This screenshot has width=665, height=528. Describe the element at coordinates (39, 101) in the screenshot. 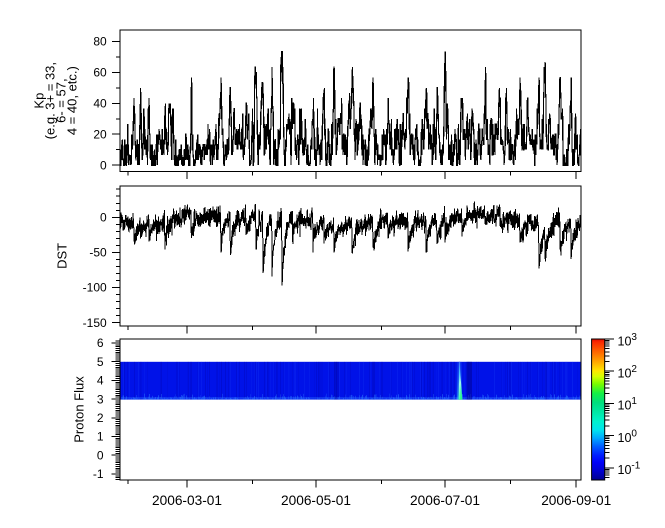

I see `svg-text: Kp` at that location.